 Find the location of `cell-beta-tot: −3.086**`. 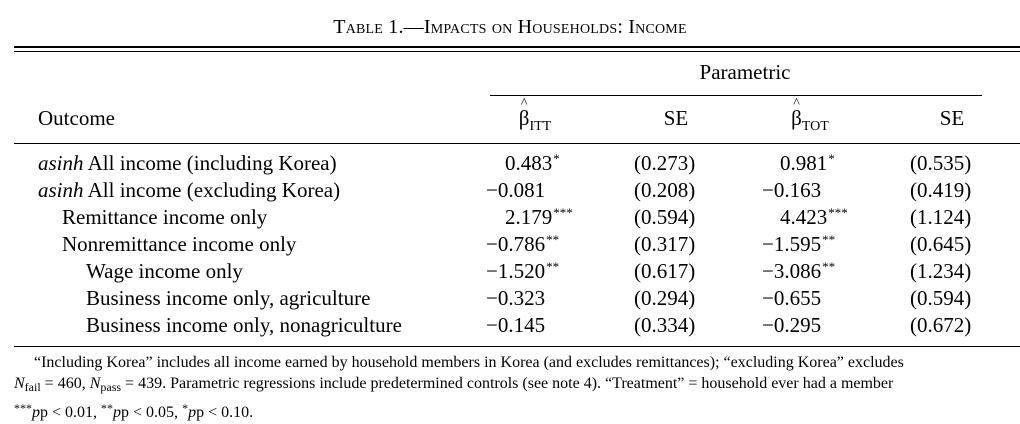

cell-beta-tot: −3.086** is located at coordinates (799, 271).